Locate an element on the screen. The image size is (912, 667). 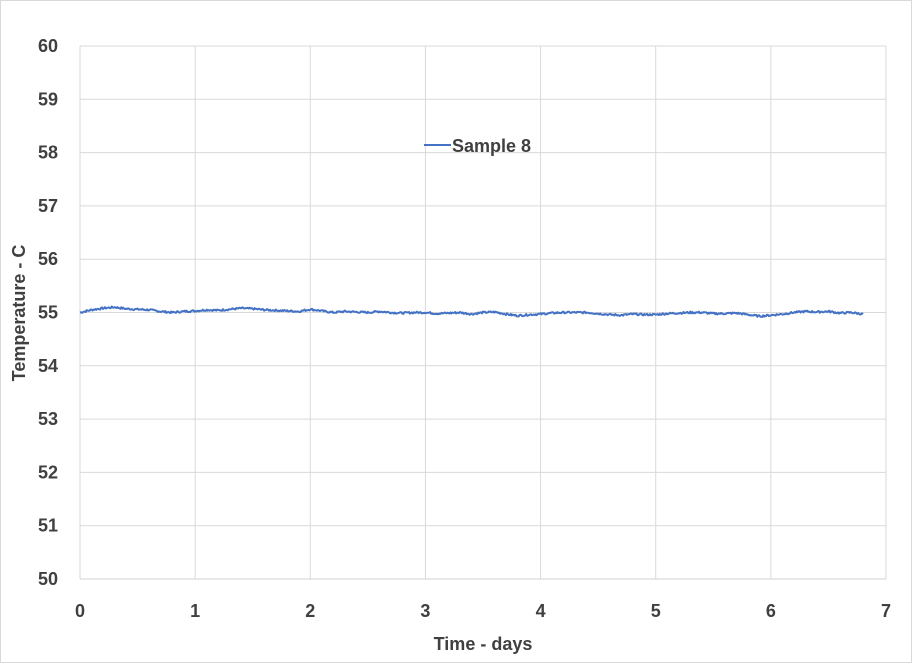
legend-label-sample-8: Sample 8 is located at coordinates (491, 146).